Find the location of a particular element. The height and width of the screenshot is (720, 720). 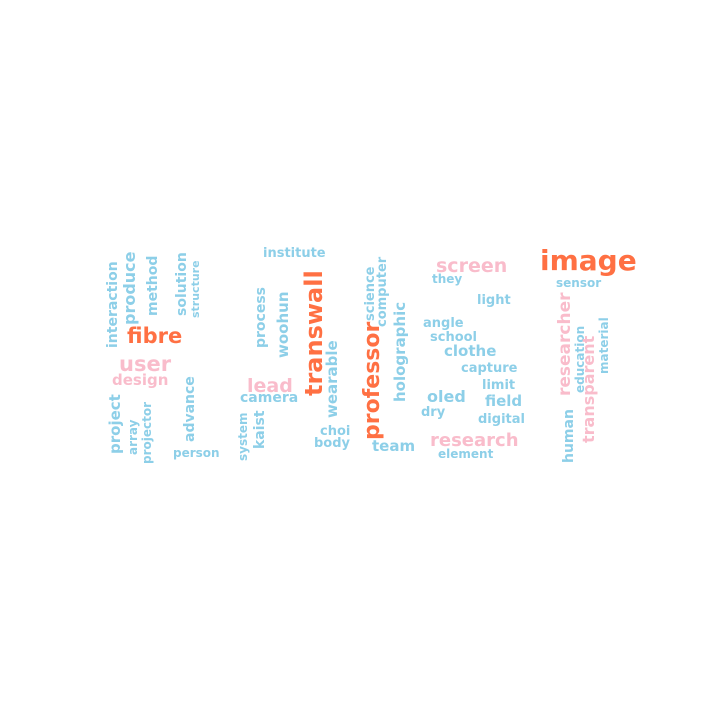

word-person: person is located at coordinates (196, 453).